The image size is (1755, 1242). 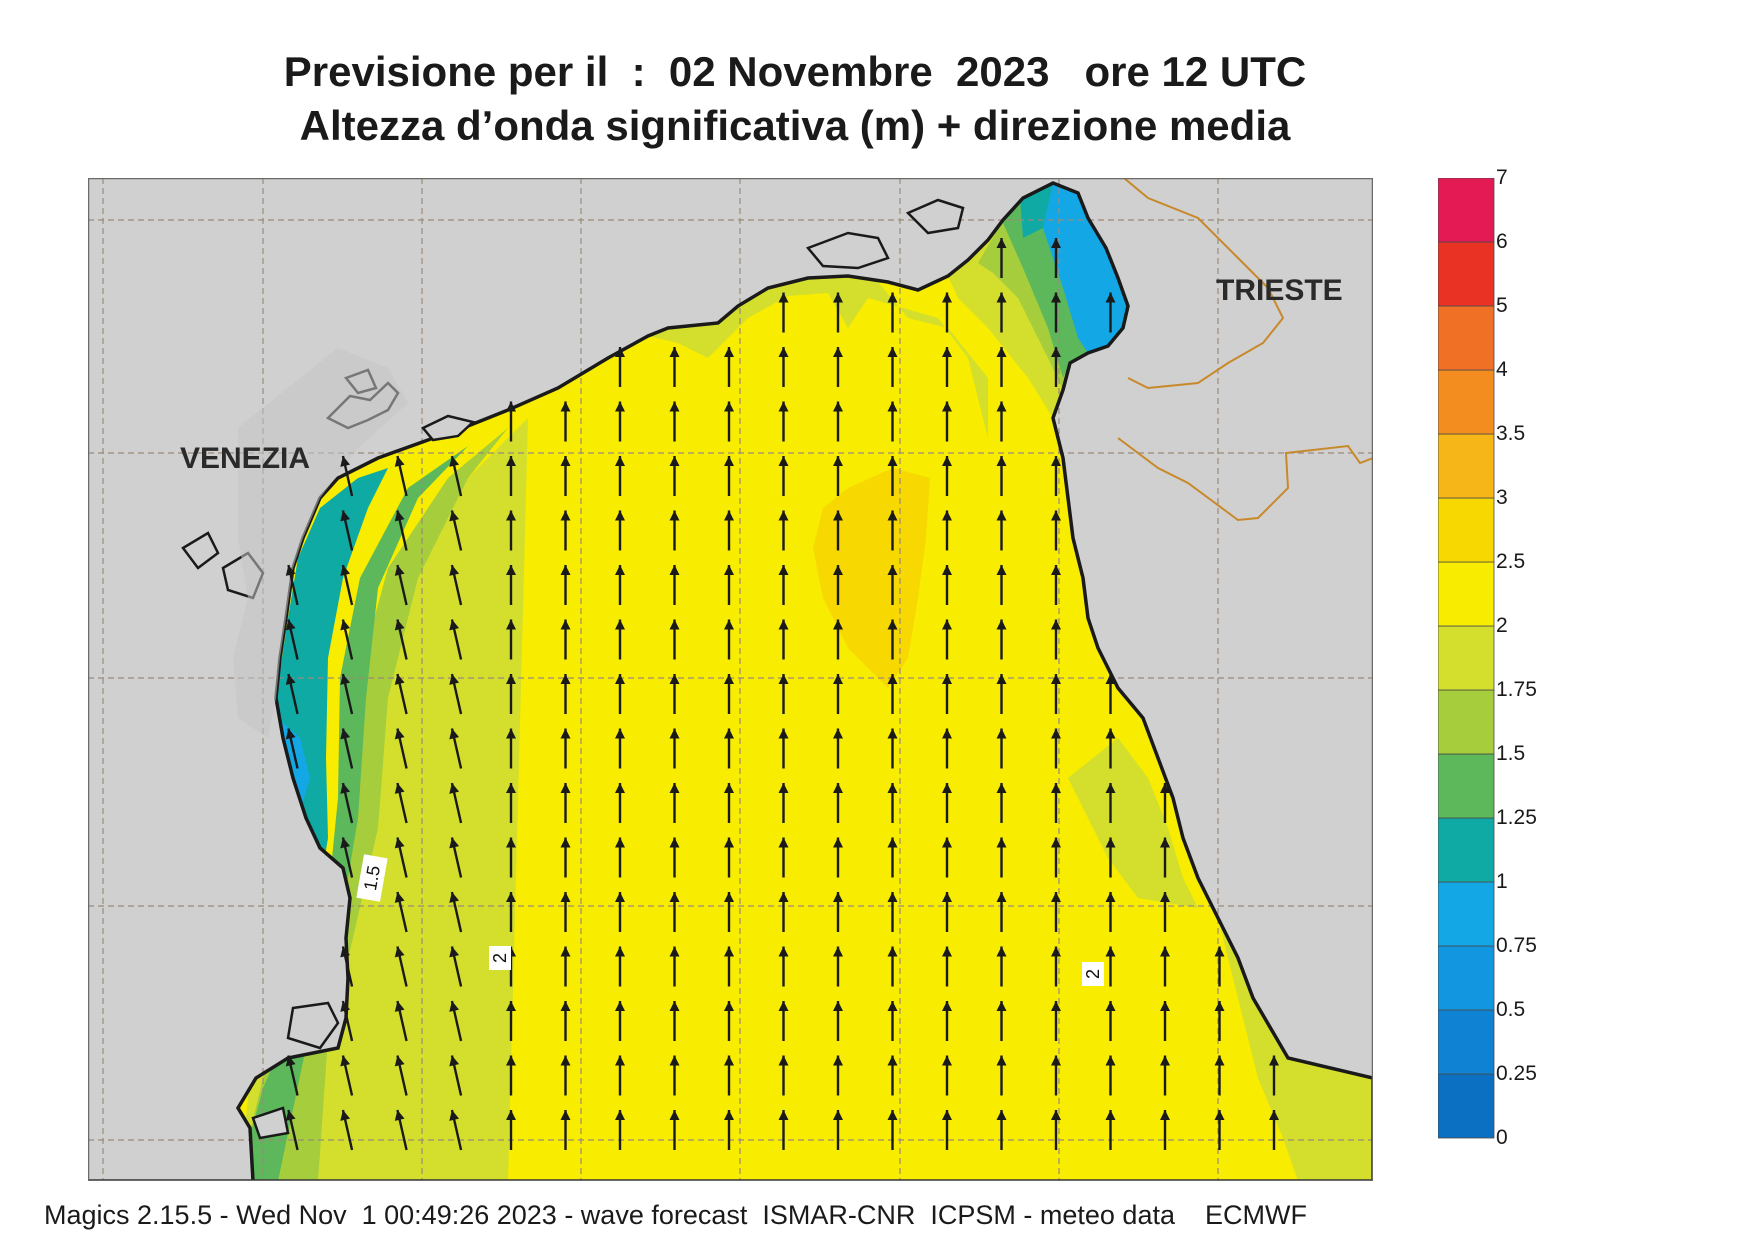 I want to click on contour-label-2: 2, so click(x=500, y=958).